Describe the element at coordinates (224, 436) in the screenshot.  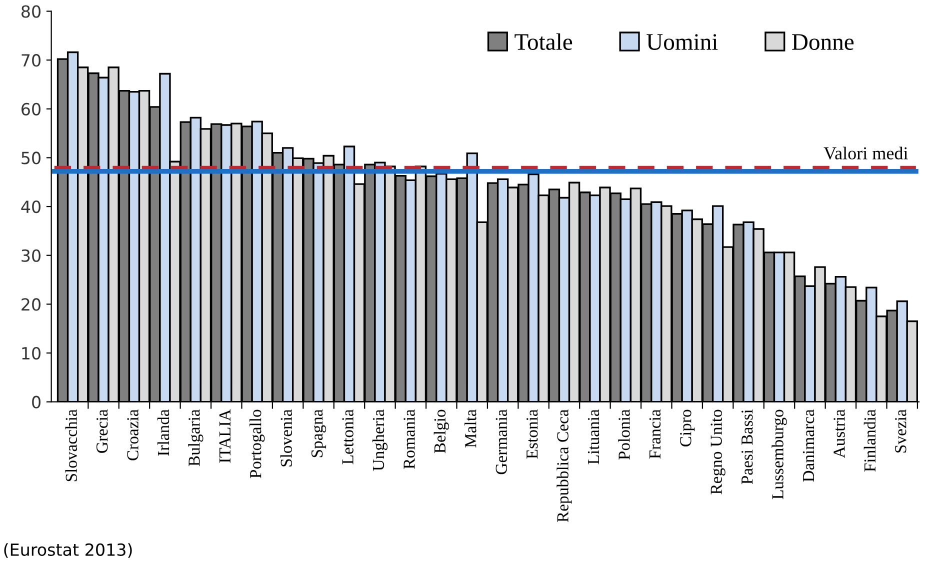
I see `x-tick-label: ITALIA` at that location.